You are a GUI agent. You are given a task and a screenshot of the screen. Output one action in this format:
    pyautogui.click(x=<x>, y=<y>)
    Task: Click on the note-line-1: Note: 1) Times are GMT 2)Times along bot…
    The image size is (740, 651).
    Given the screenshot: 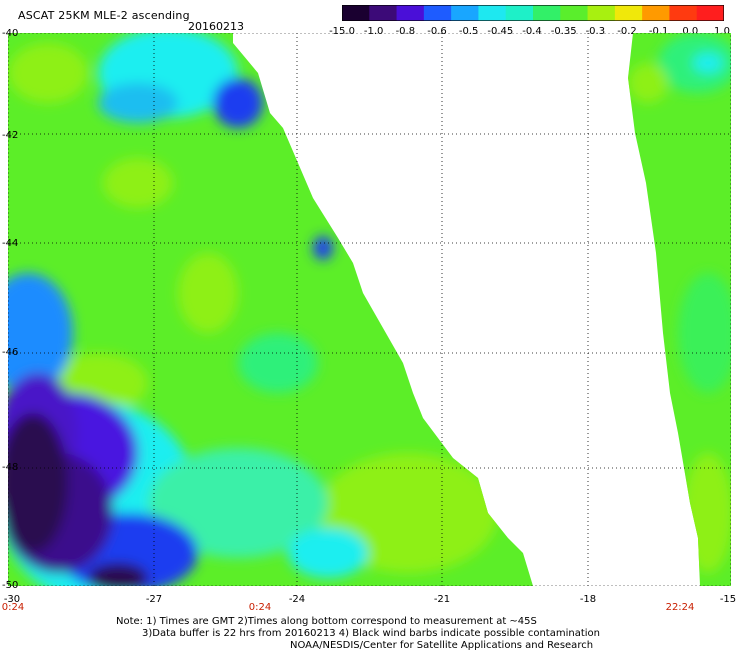 What is the action you would take?
    pyautogui.click(x=326, y=621)
    